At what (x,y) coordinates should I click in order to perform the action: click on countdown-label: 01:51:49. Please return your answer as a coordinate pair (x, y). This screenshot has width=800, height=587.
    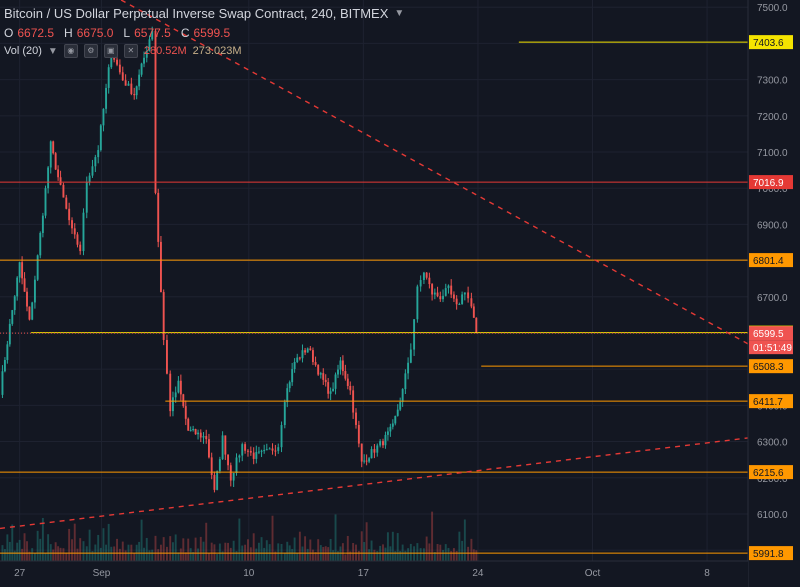
    Looking at the image, I should click on (772, 348).